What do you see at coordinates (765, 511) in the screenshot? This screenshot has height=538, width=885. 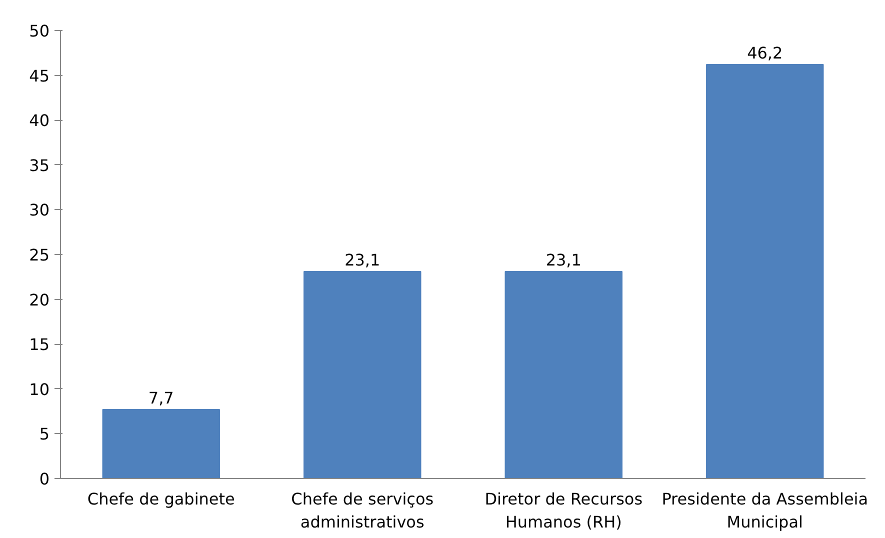 I see `x-tick-label: Presidente da Assembleia Municipal` at bounding box center [765, 511].